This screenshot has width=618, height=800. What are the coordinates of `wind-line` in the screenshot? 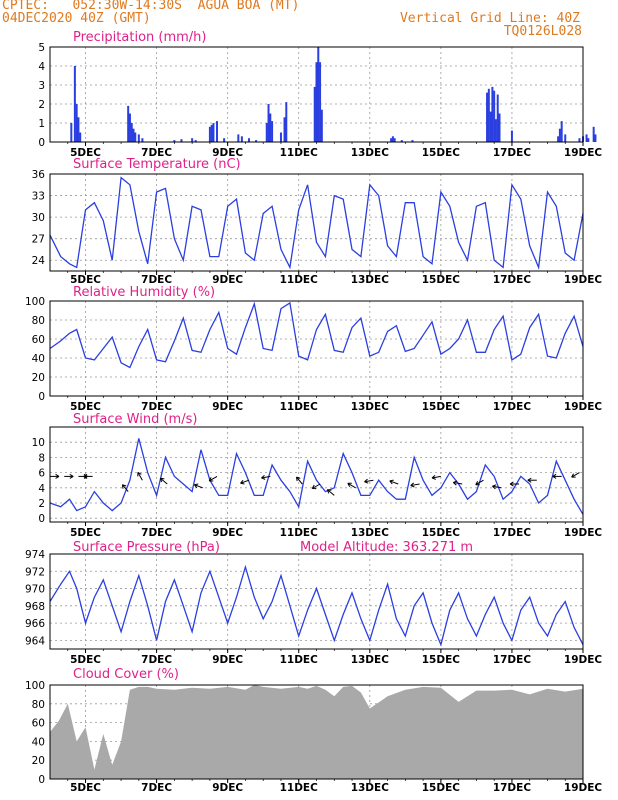 It's located at (316, 476).